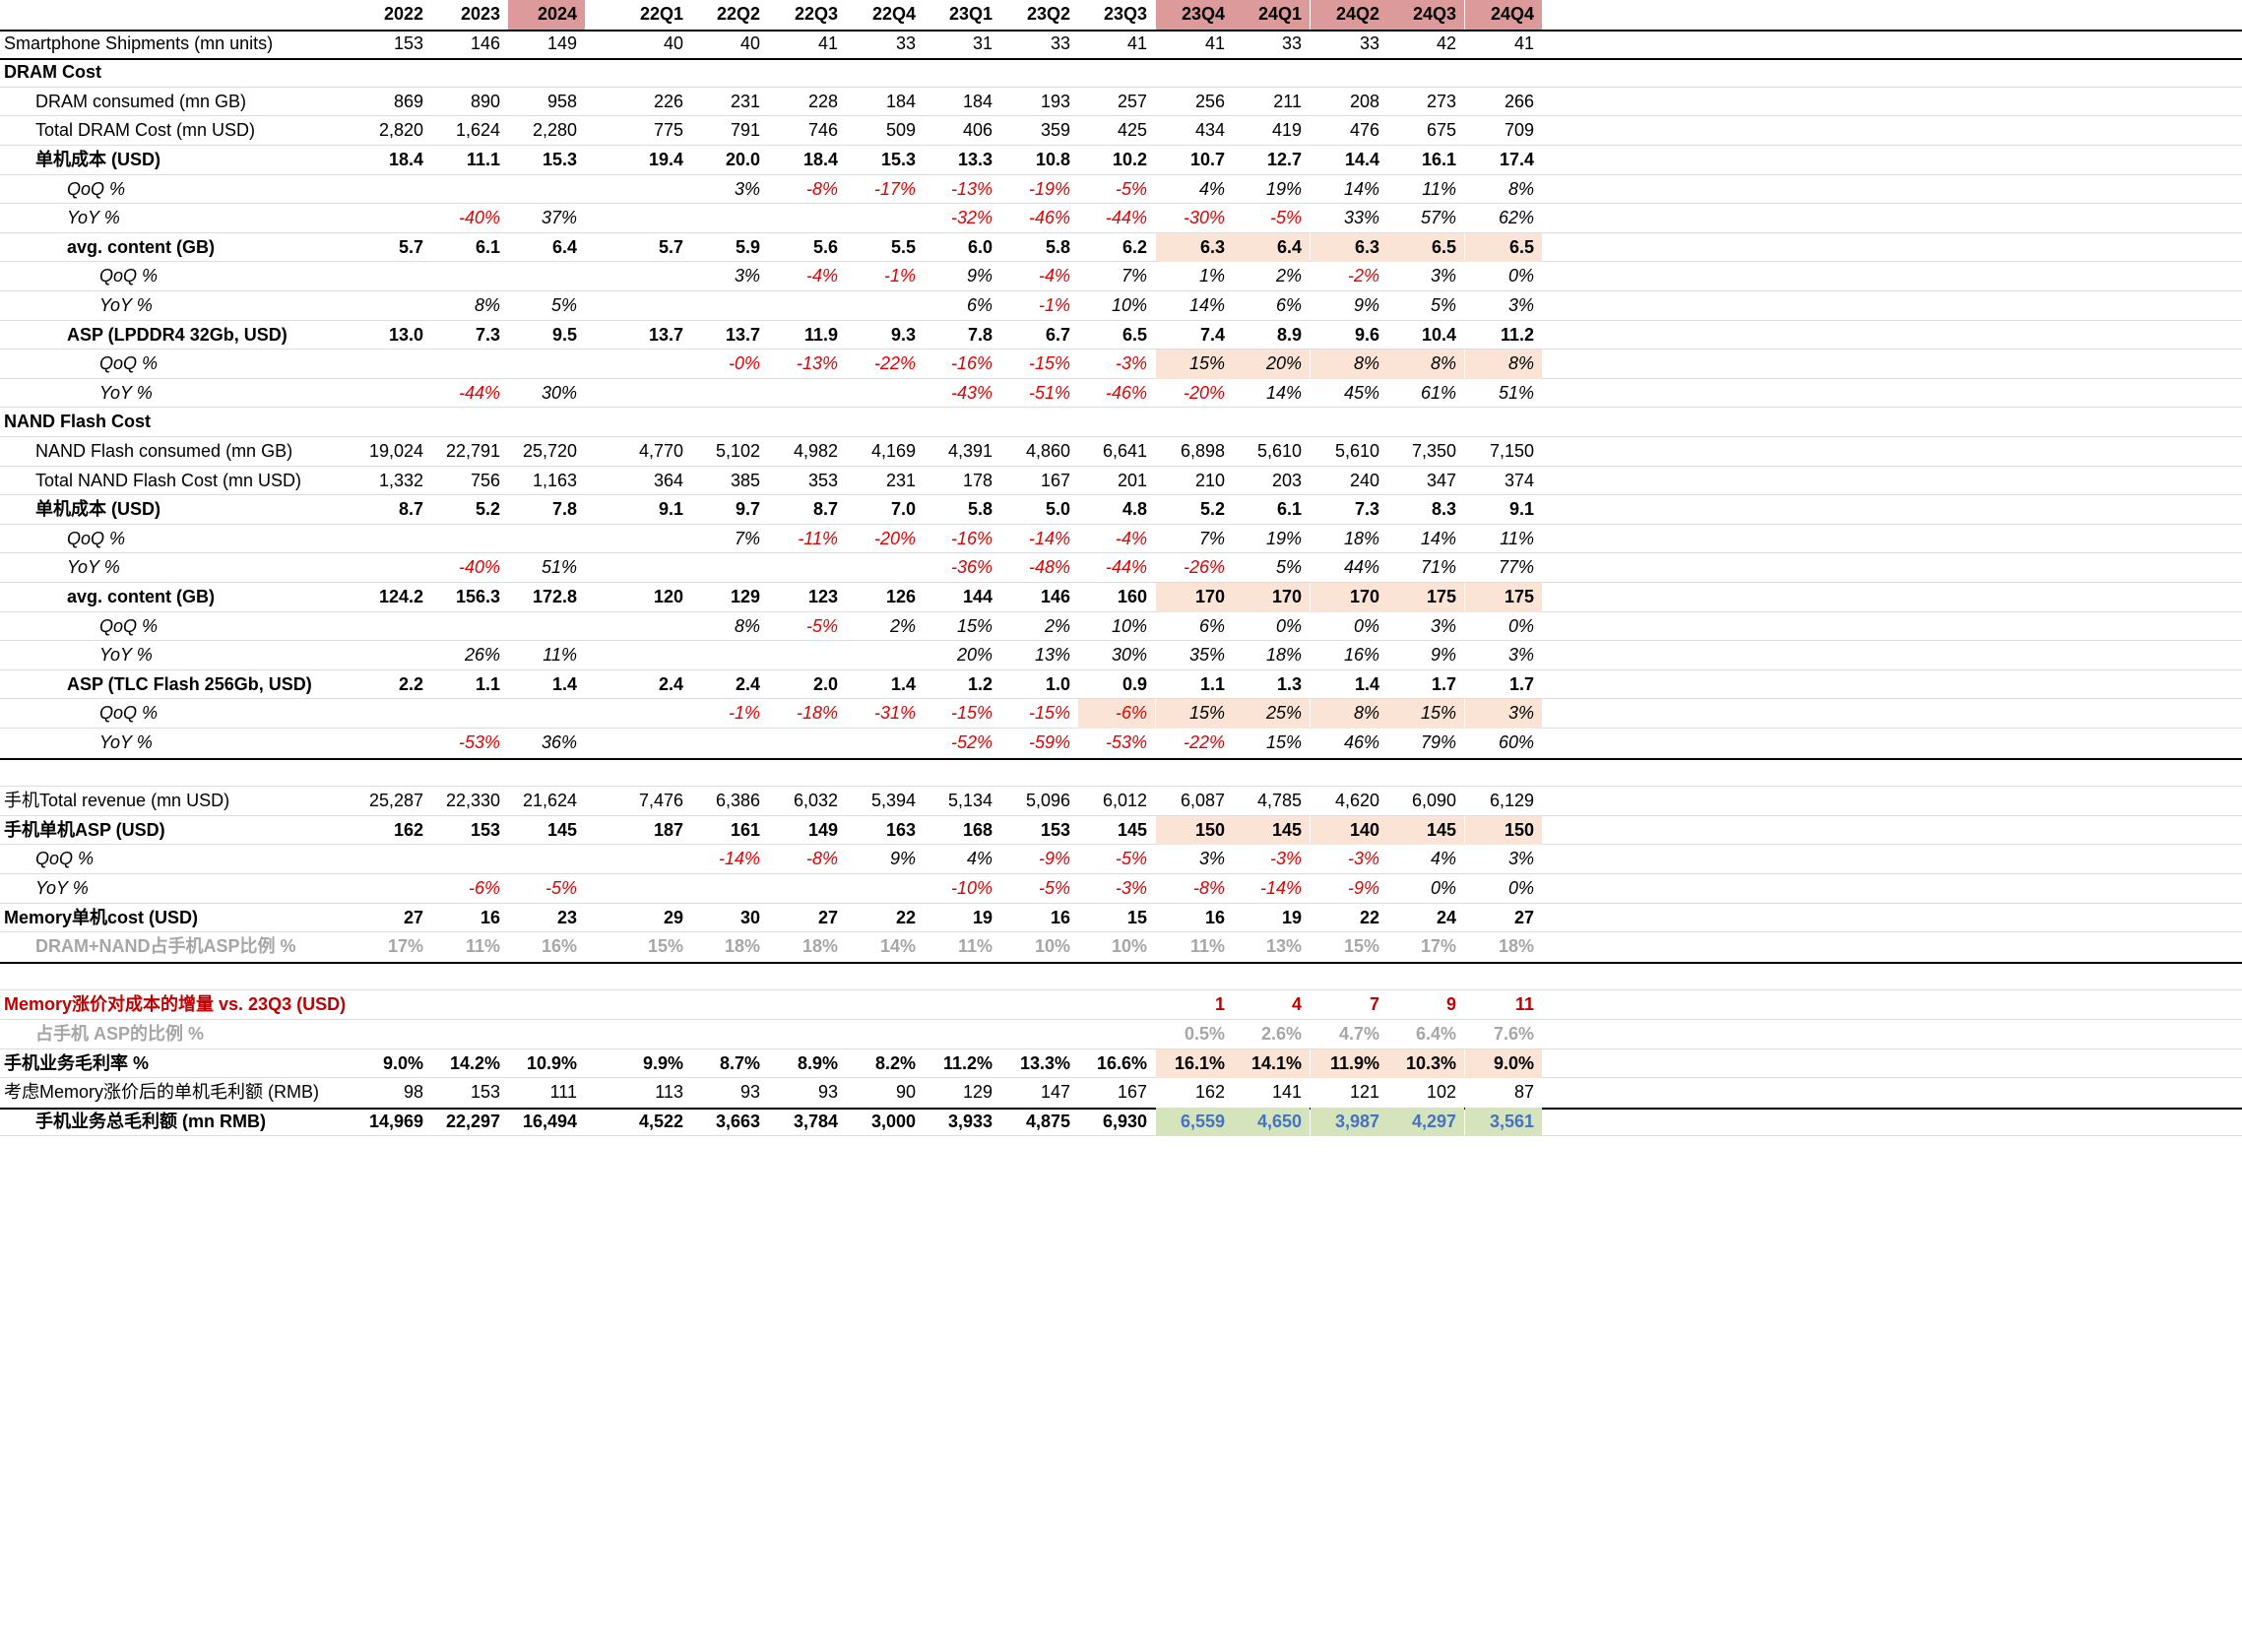 The width and height of the screenshot is (2242, 1652). I want to click on row-value: 16, so click(1214, 917).